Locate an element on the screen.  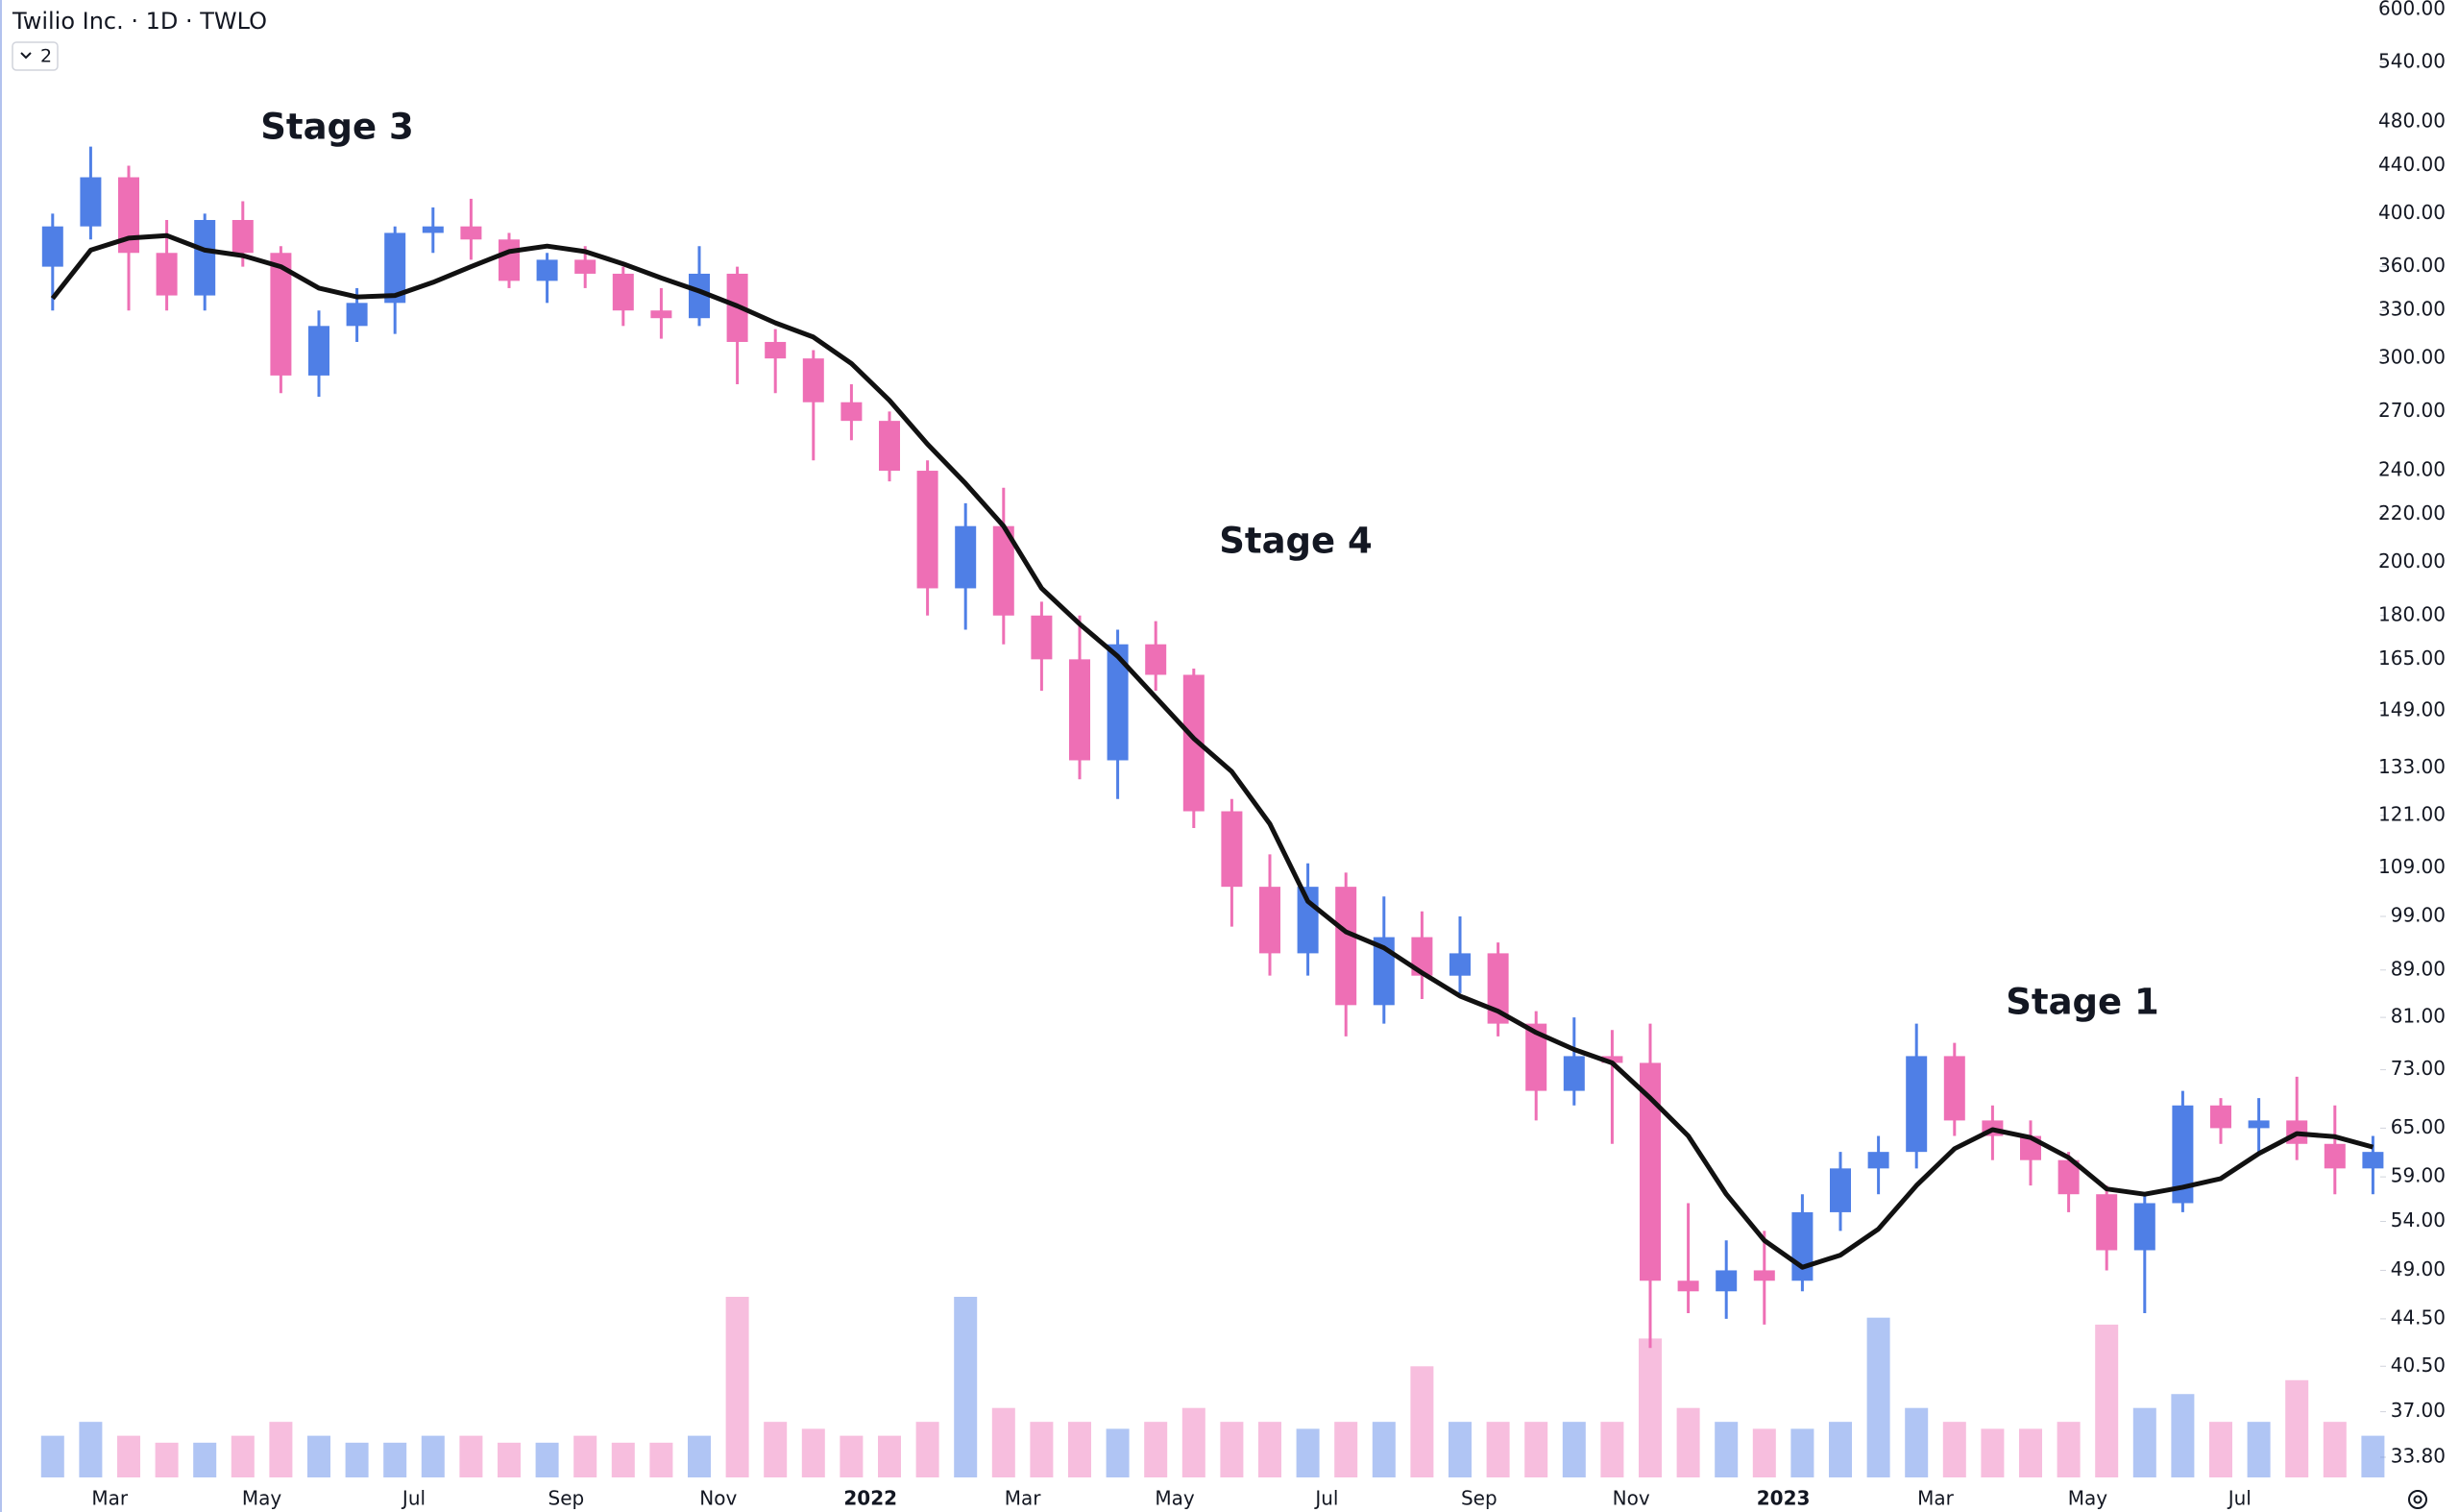
y-tick-label: 300.00 is located at coordinates (2412, 357).